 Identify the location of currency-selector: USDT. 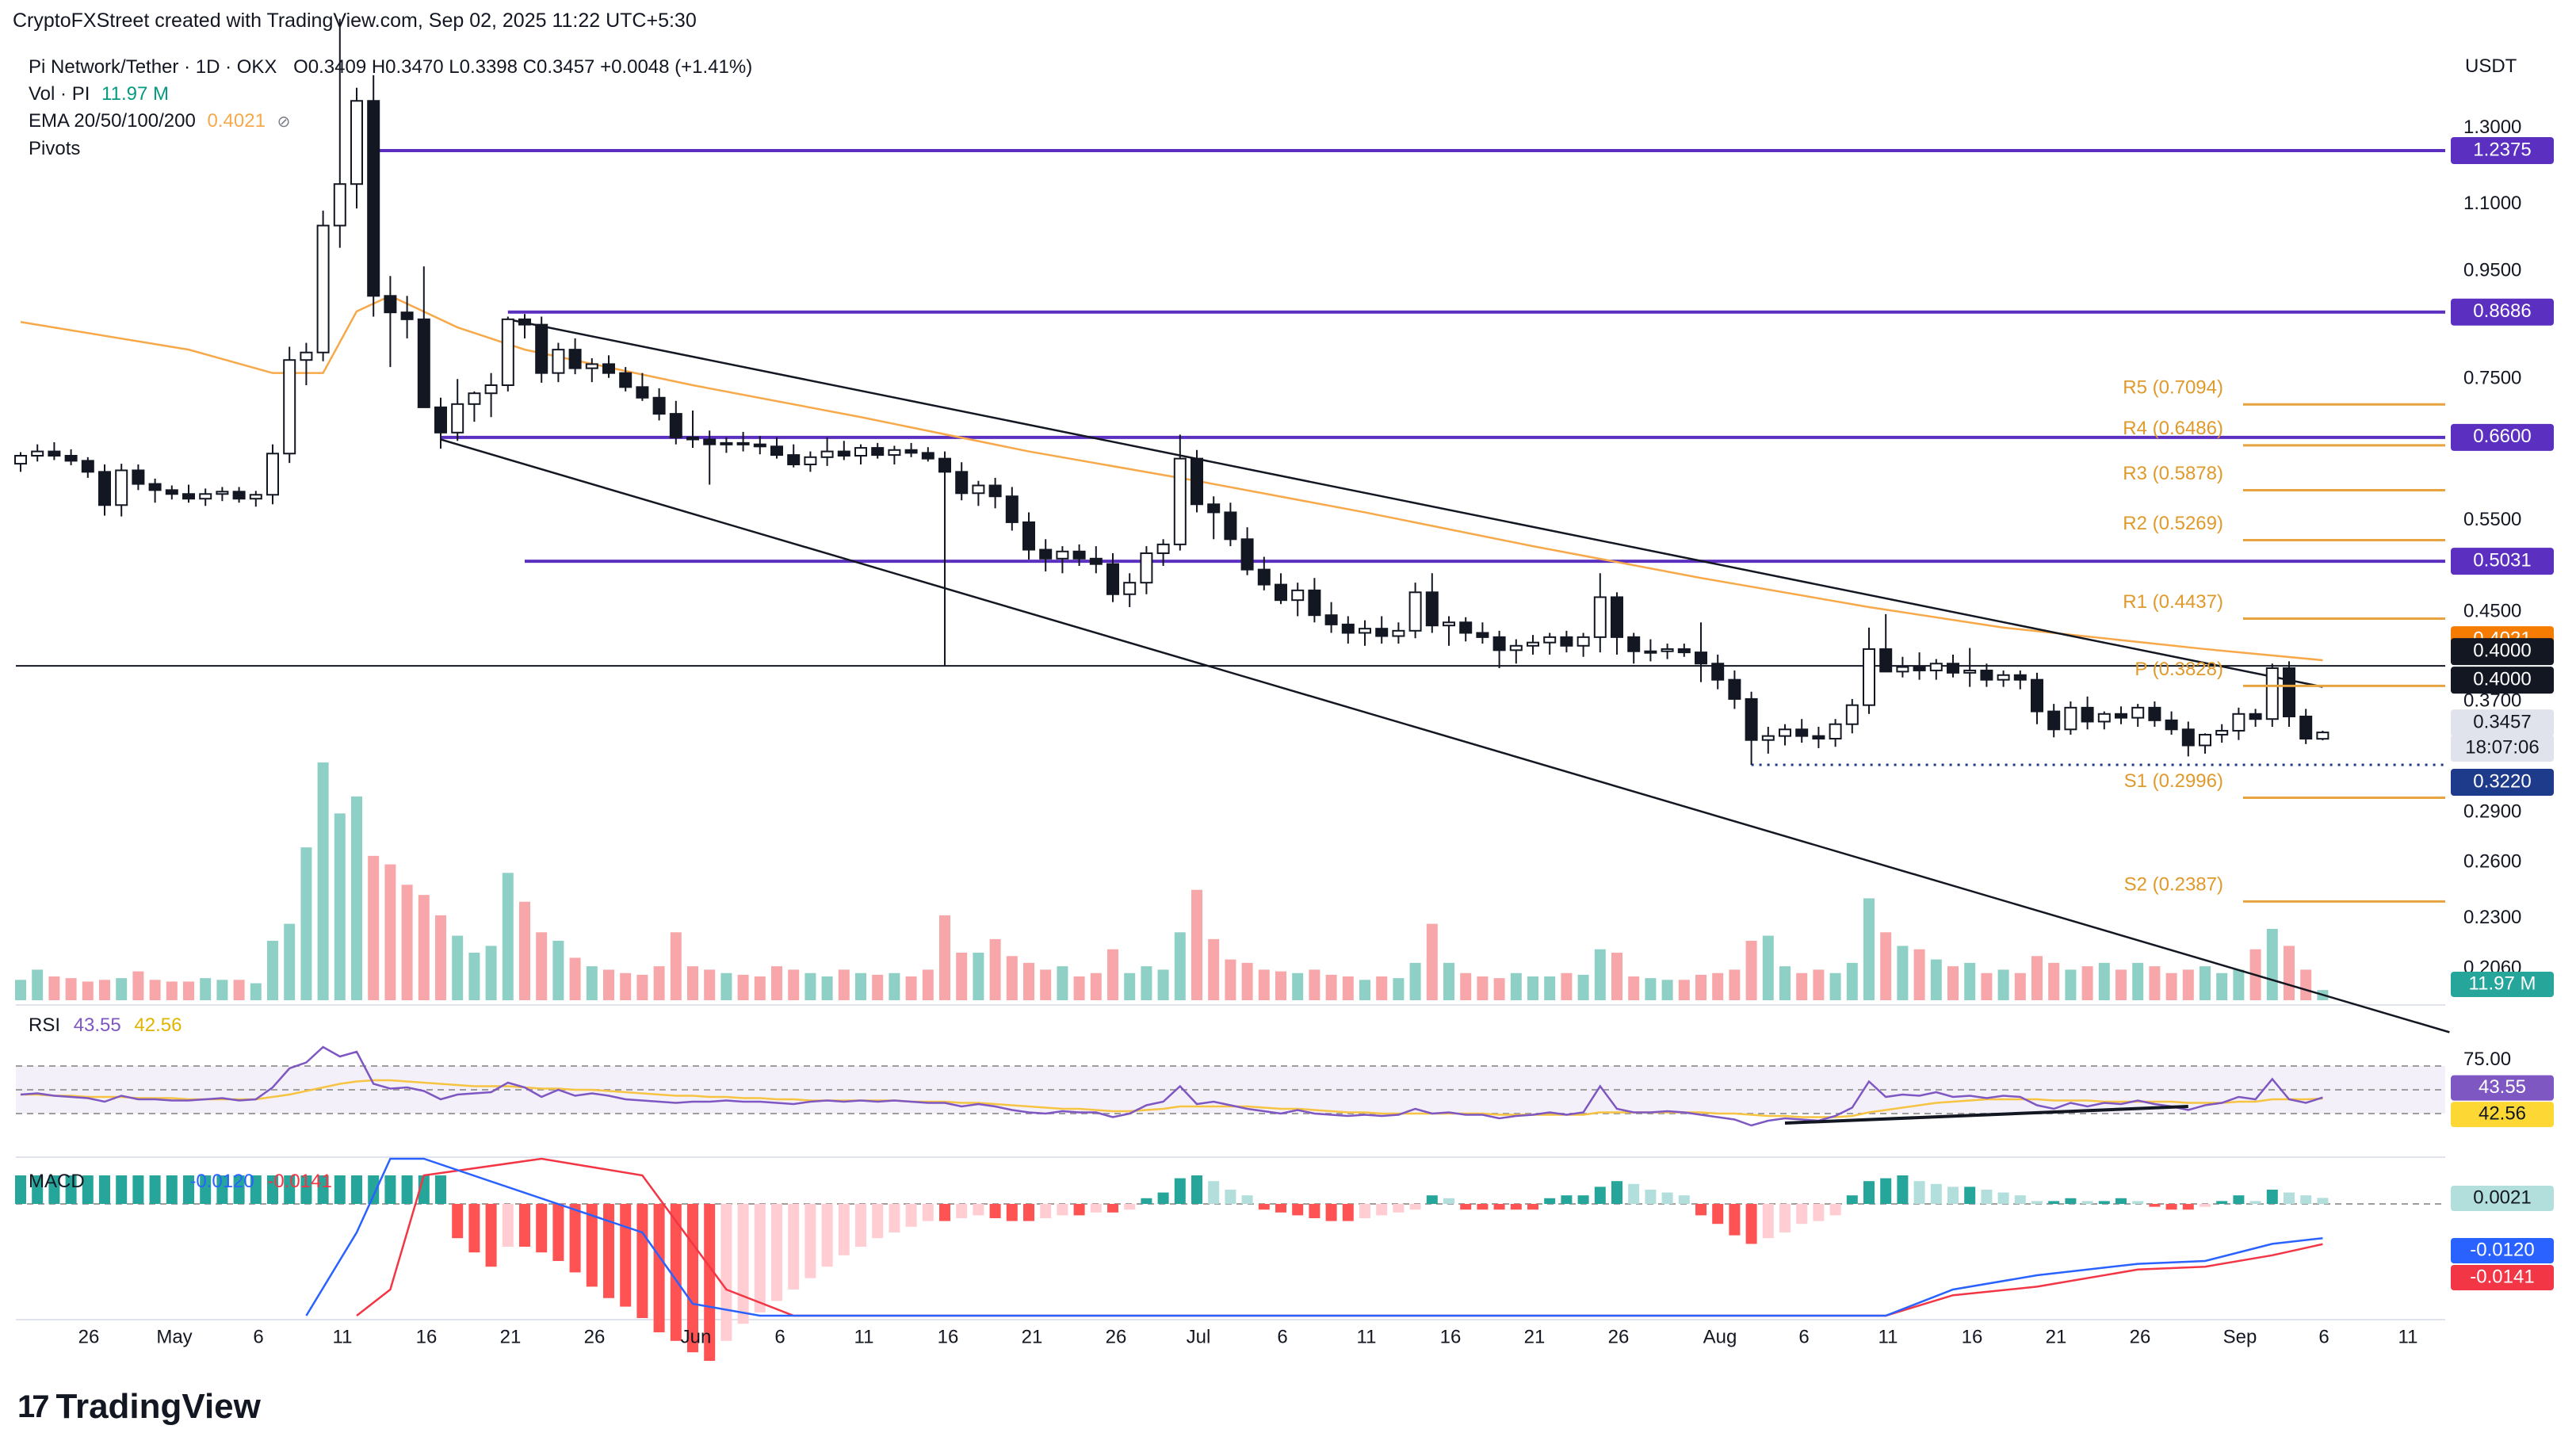
(2491, 66).